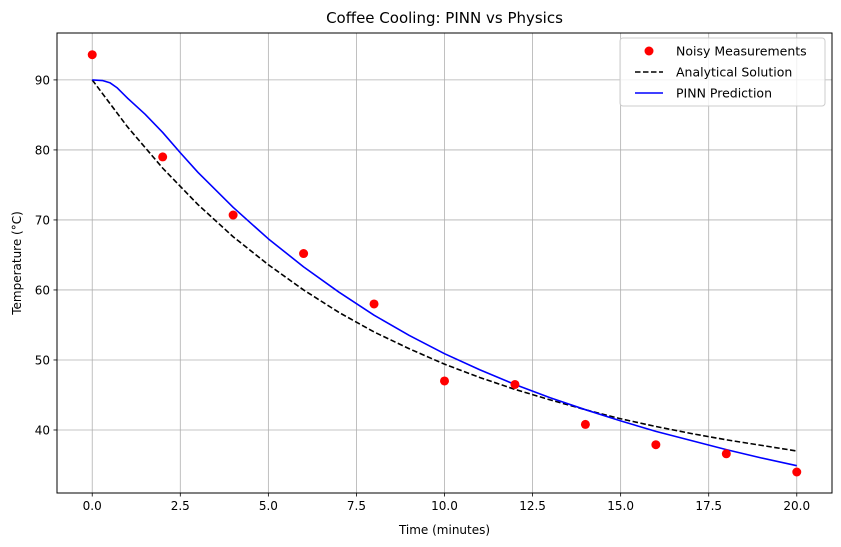  I want to click on y-tick-label: 90, so click(42, 80).